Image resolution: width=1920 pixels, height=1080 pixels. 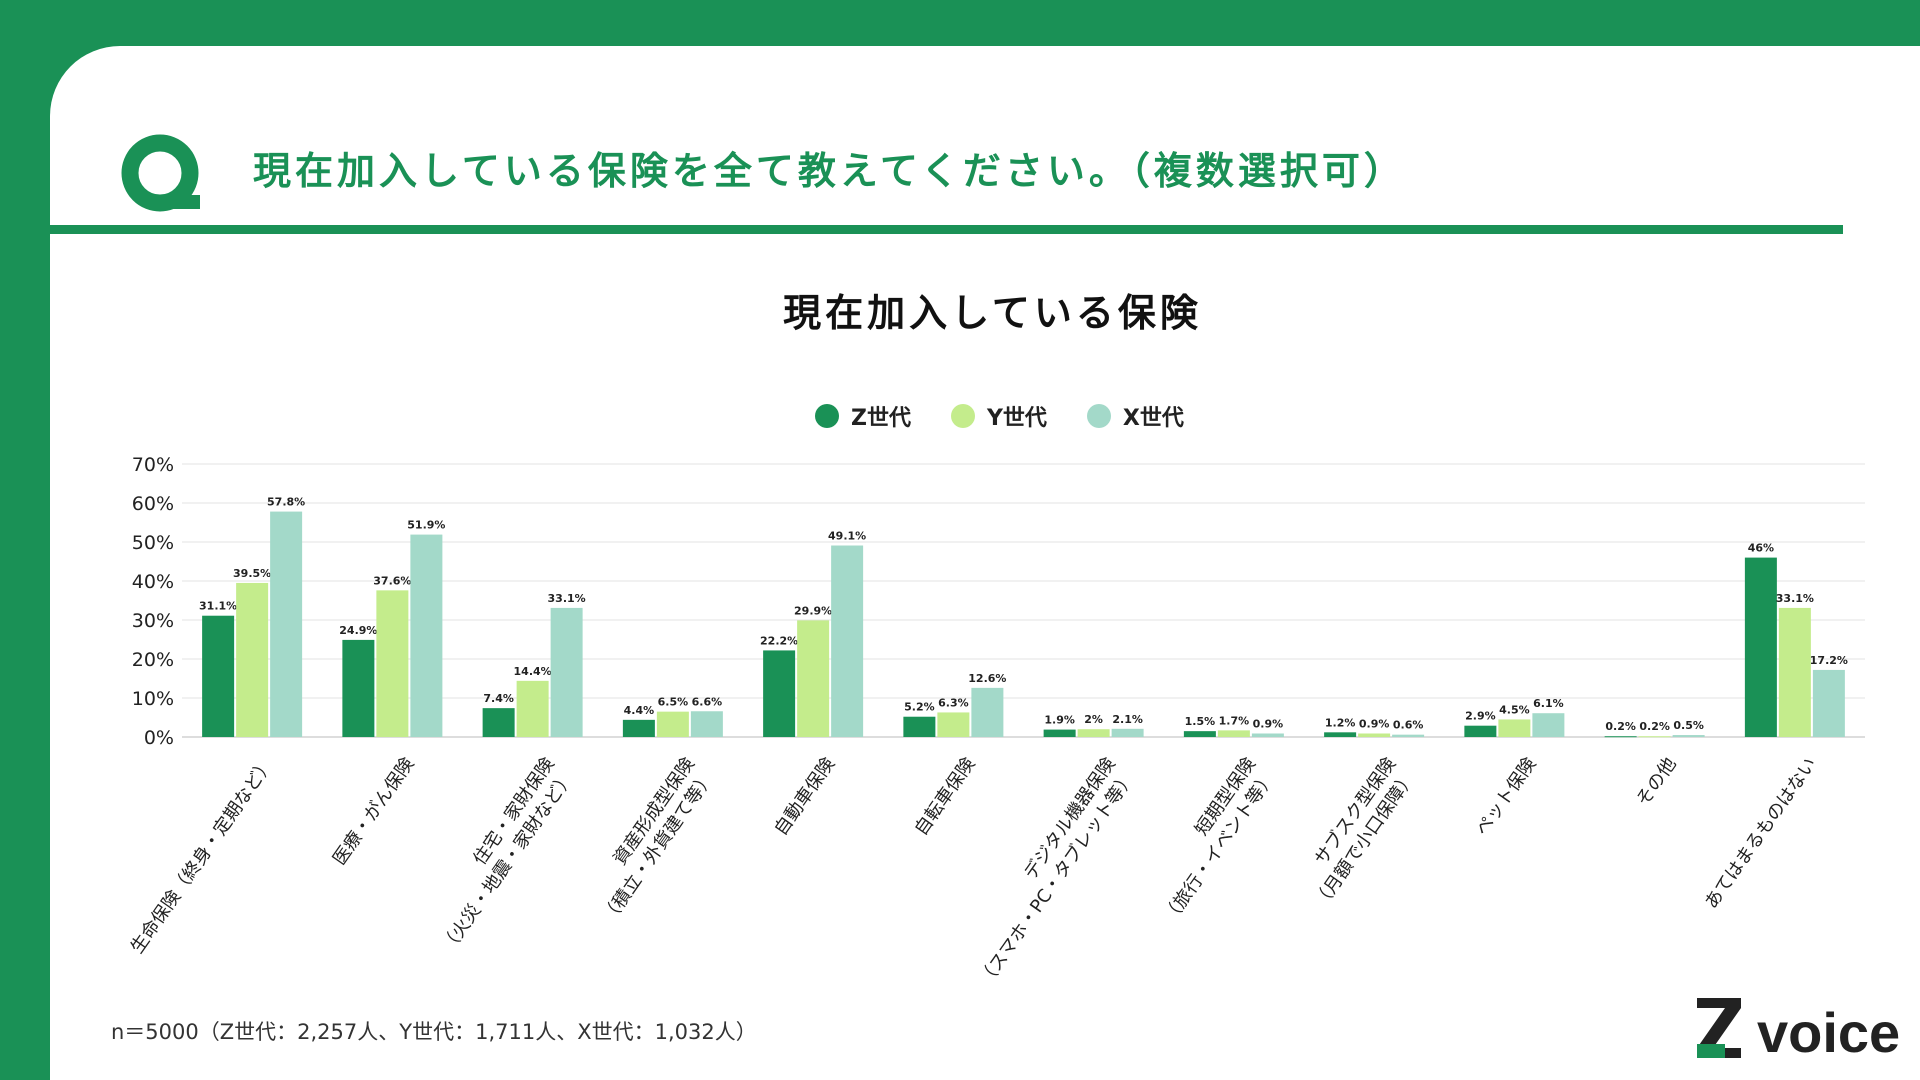 I want to click on x-tick-label-line: ペット保険, so click(x=1506, y=797).